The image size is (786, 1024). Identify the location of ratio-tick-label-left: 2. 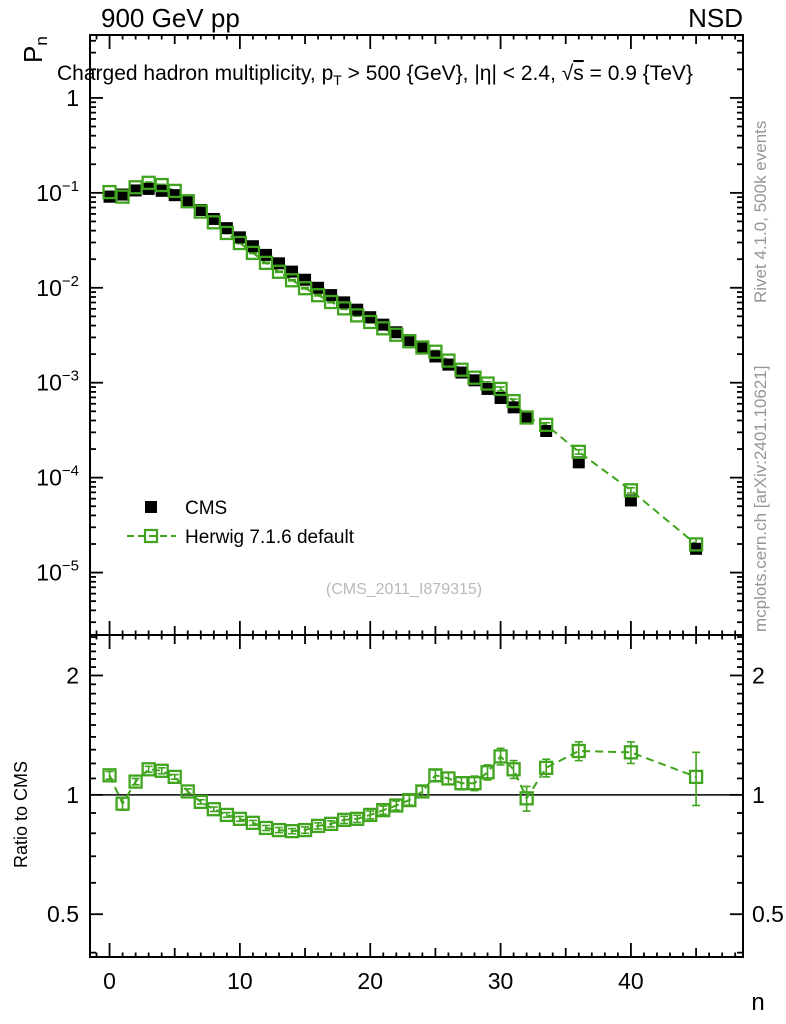
(72, 675).